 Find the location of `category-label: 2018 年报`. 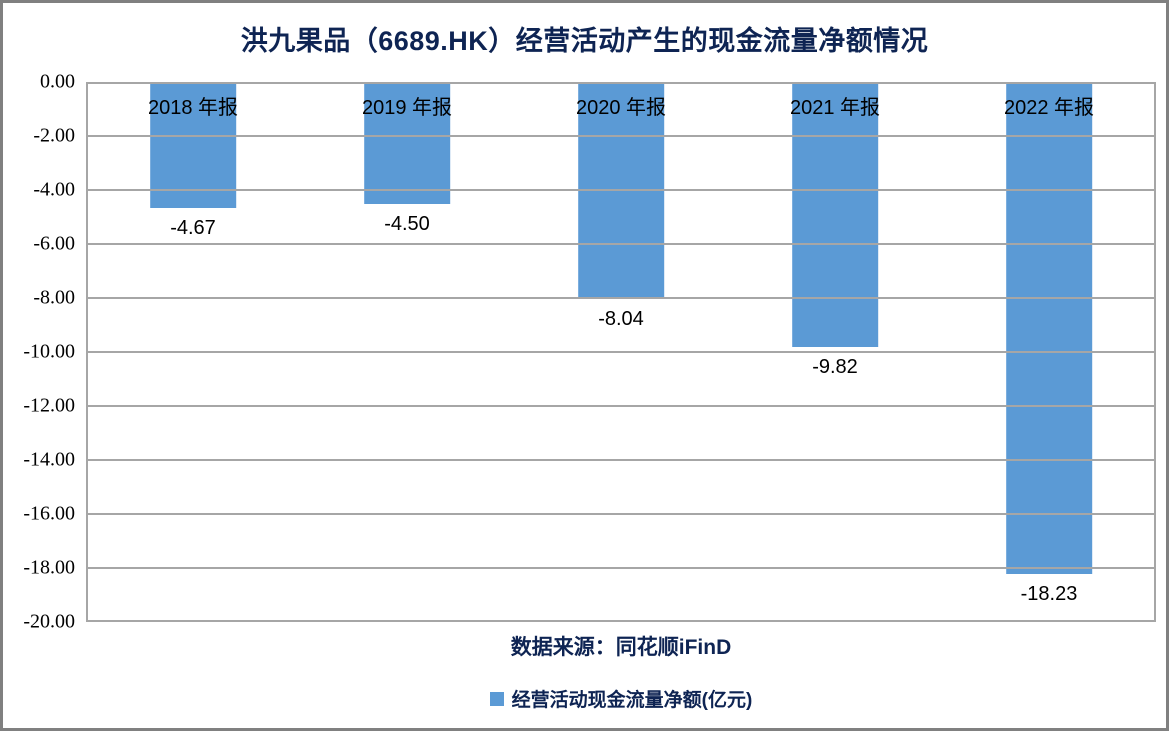

category-label: 2018 年报 is located at coordinates (193, 108).